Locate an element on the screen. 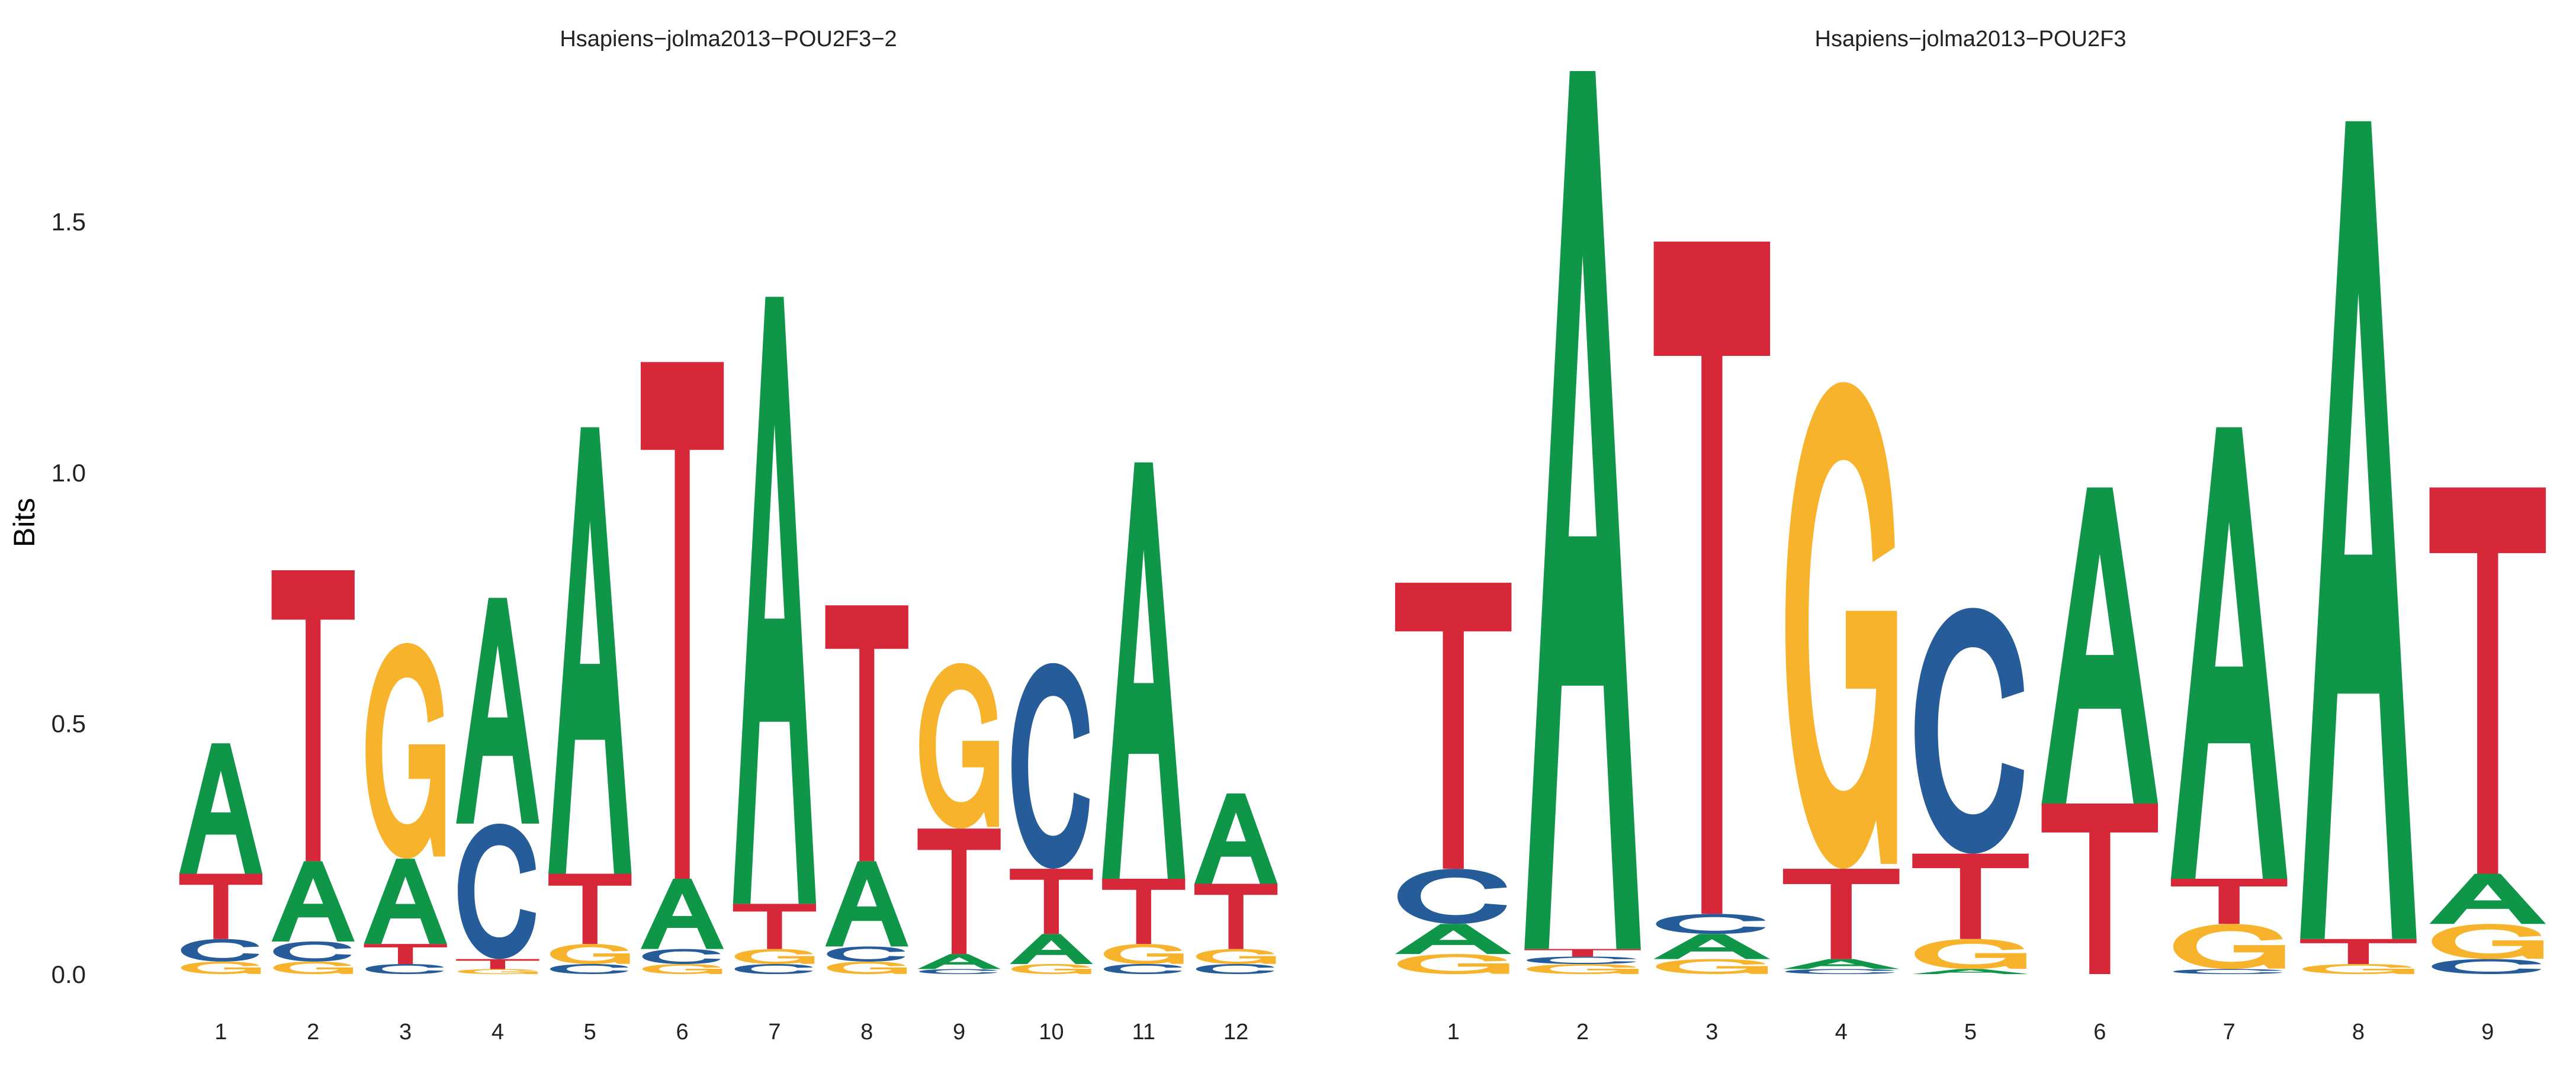 The width and height of the screenshot is (2576, 1086). y-tick-label: 1.5 is located at coordinates (69, 222).